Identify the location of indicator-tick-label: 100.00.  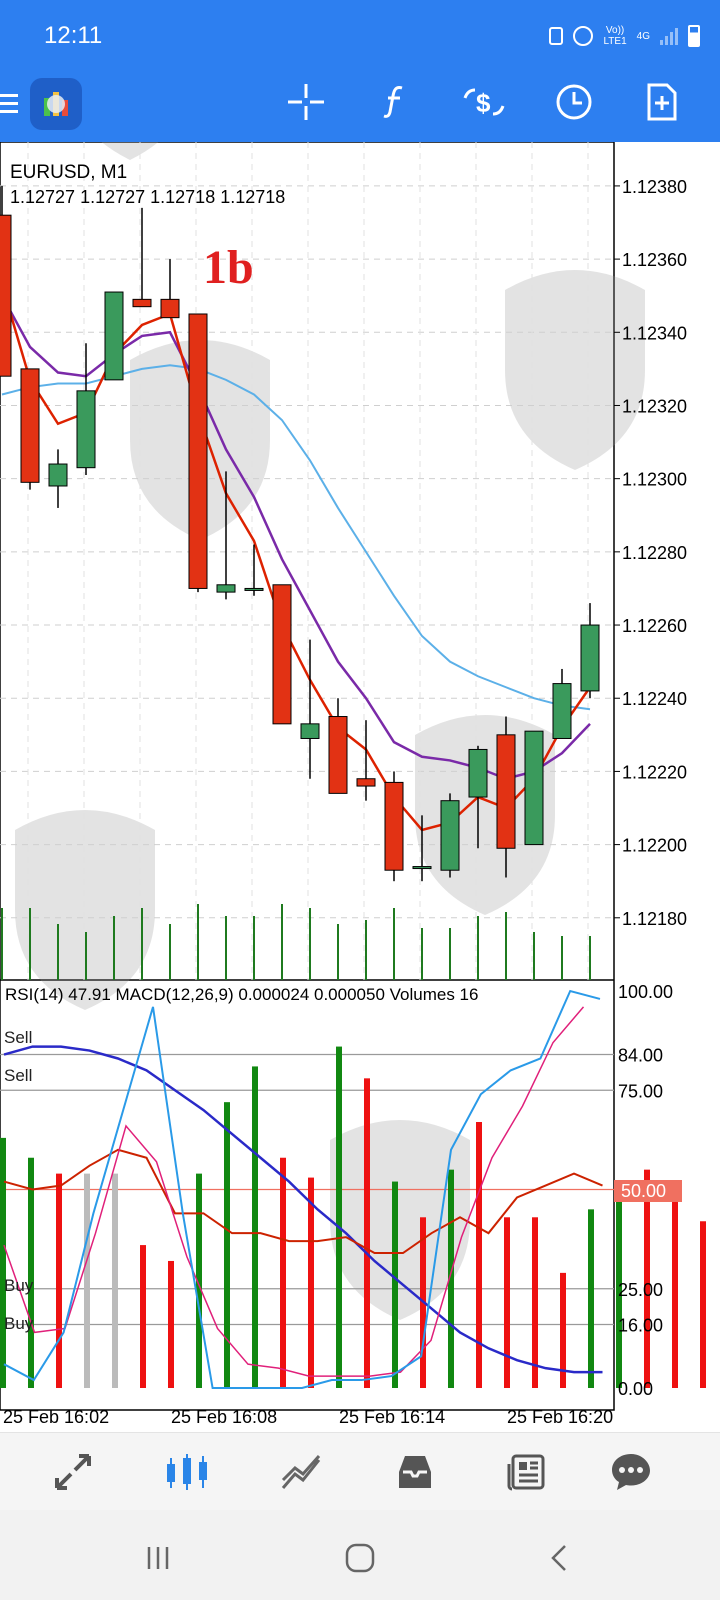
(645, 992).